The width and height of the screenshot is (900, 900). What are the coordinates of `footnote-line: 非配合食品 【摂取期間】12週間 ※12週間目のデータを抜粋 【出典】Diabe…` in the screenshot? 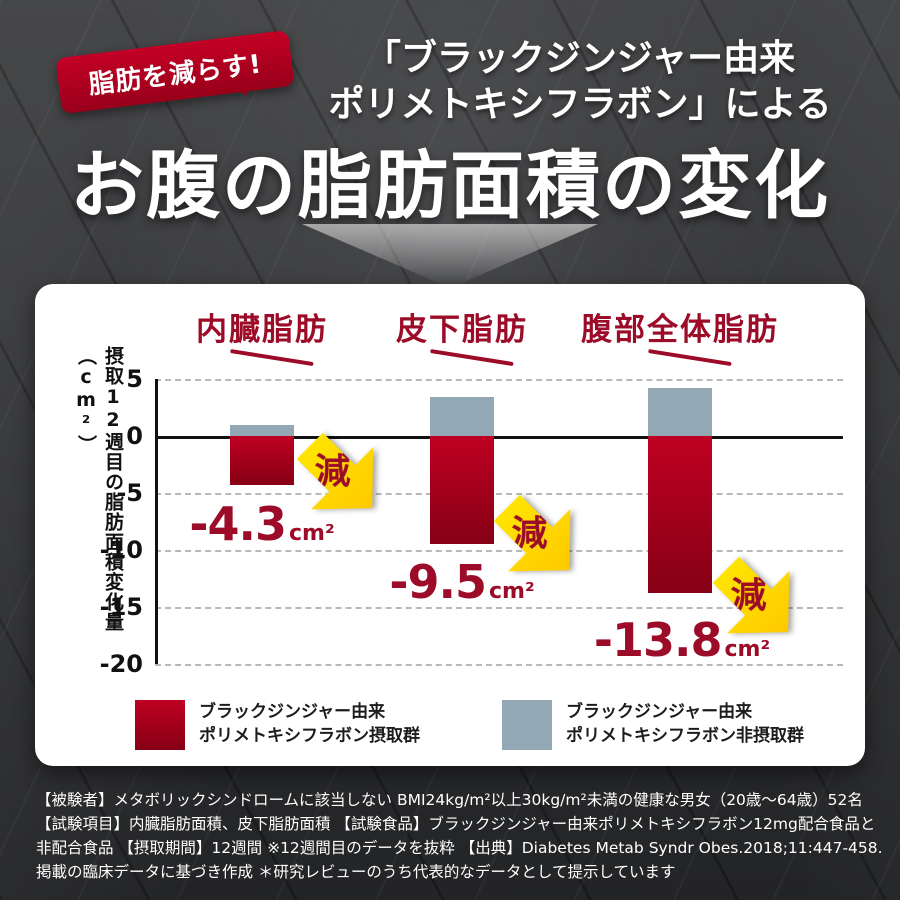 It's located at (459, 848).